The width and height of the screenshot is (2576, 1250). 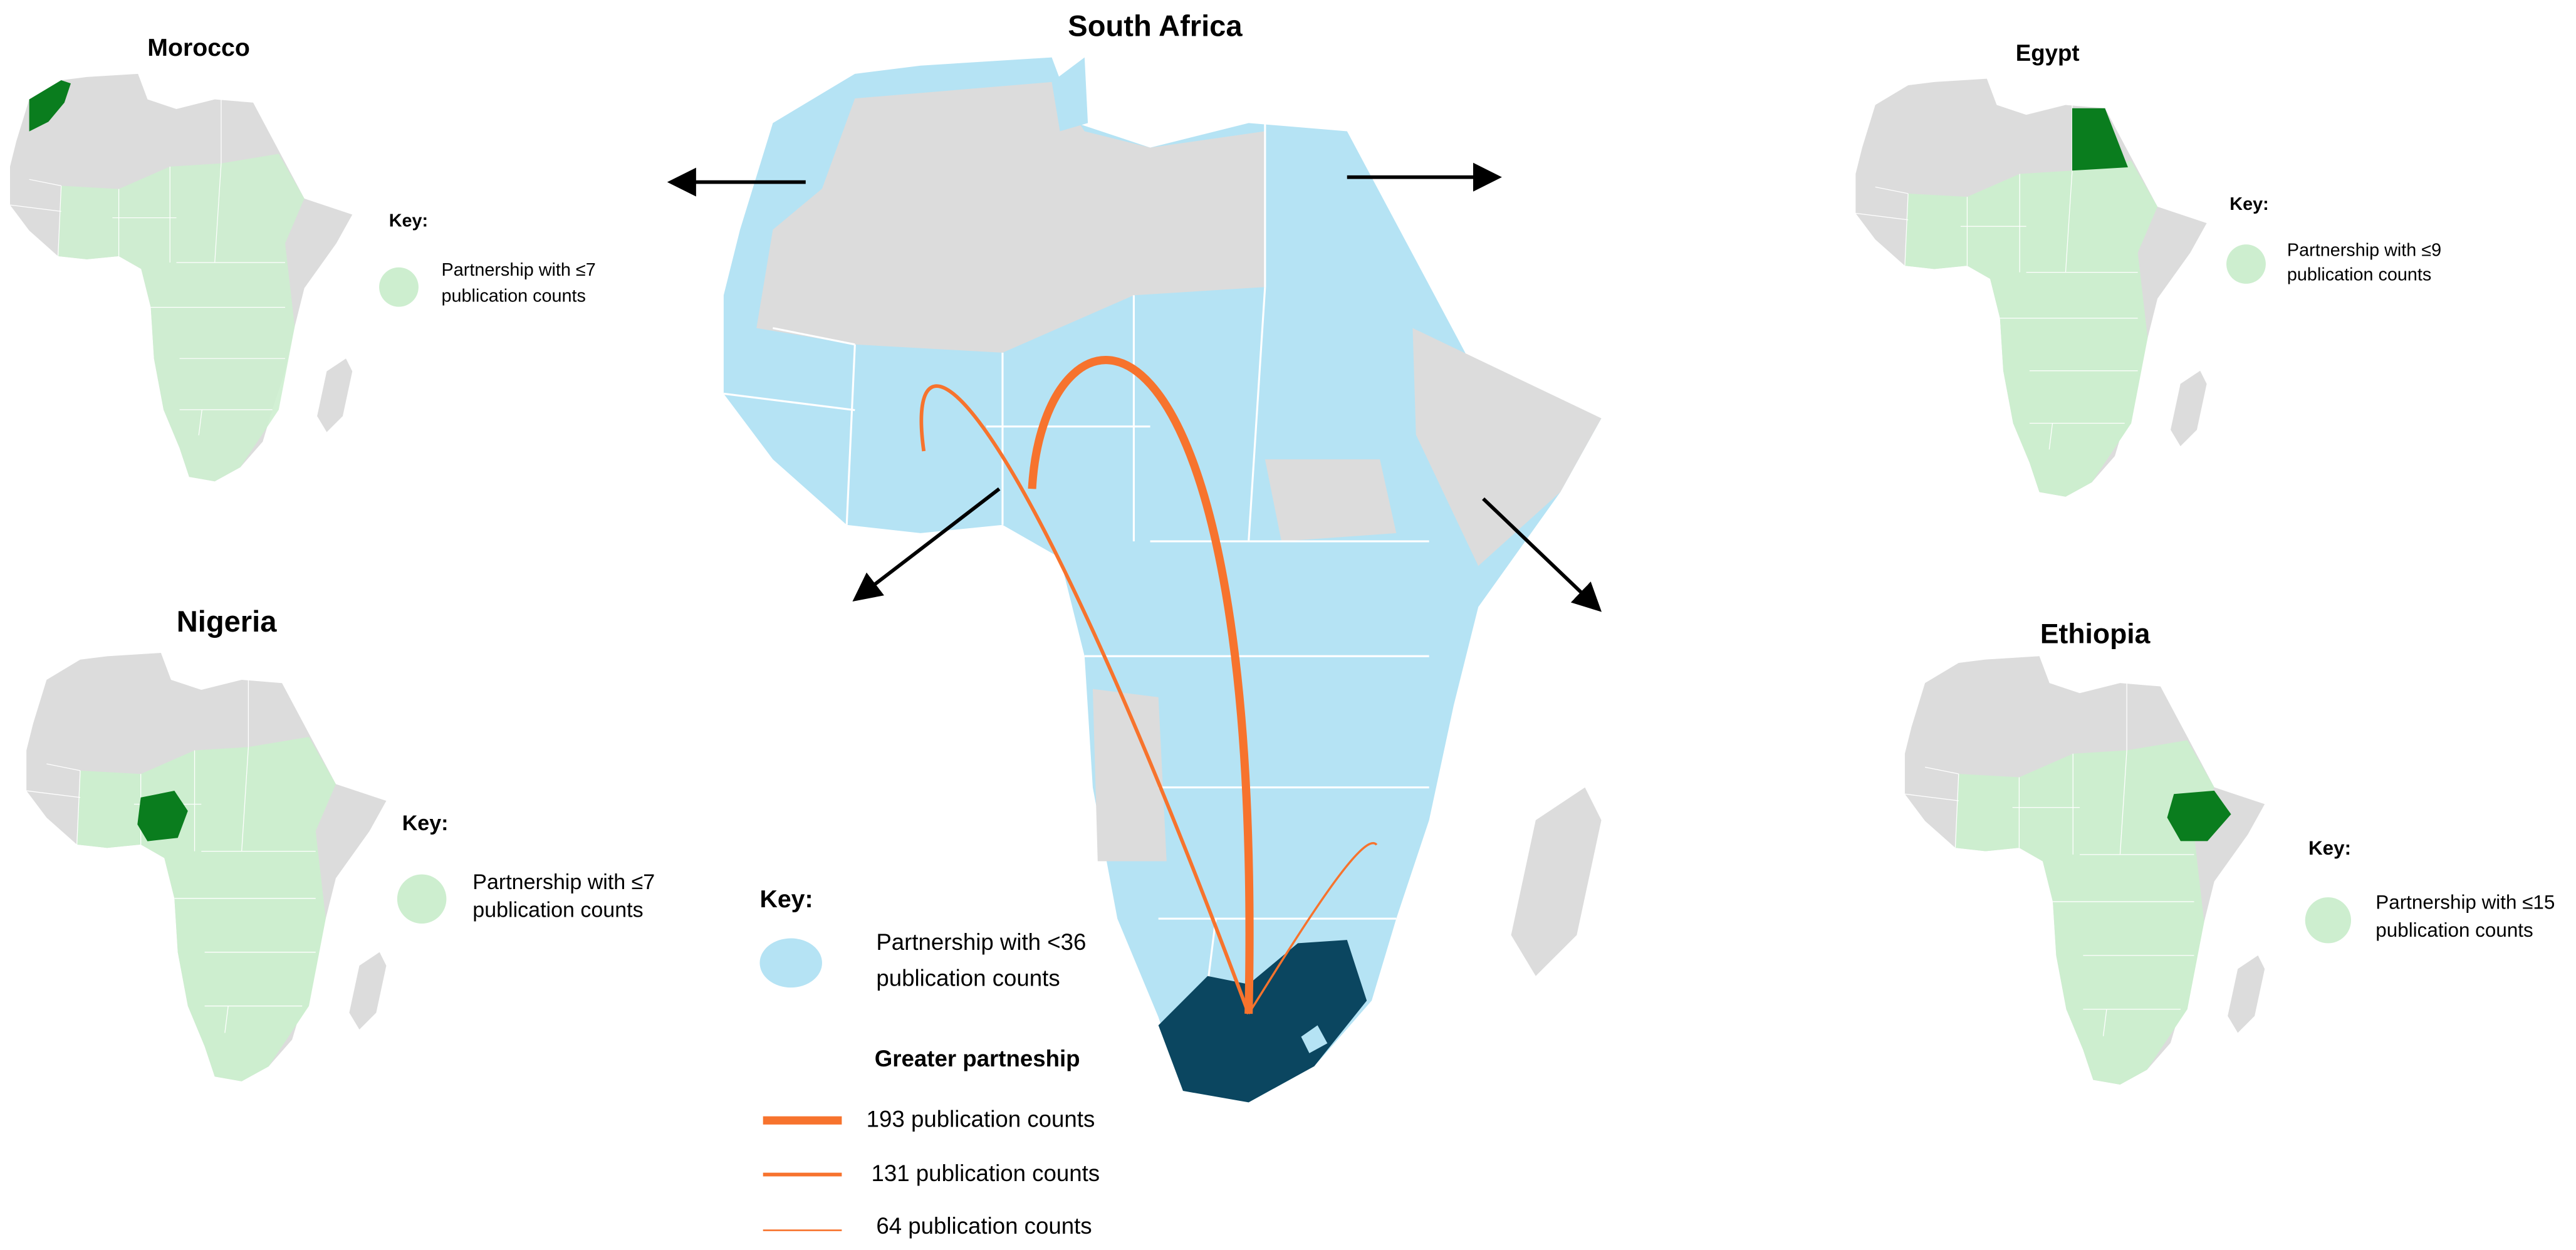 What do you see at coordinates (984, 1226) in the screenshot?
I see `line-label: 64 publication counts` at bounding box center [984, 1226].